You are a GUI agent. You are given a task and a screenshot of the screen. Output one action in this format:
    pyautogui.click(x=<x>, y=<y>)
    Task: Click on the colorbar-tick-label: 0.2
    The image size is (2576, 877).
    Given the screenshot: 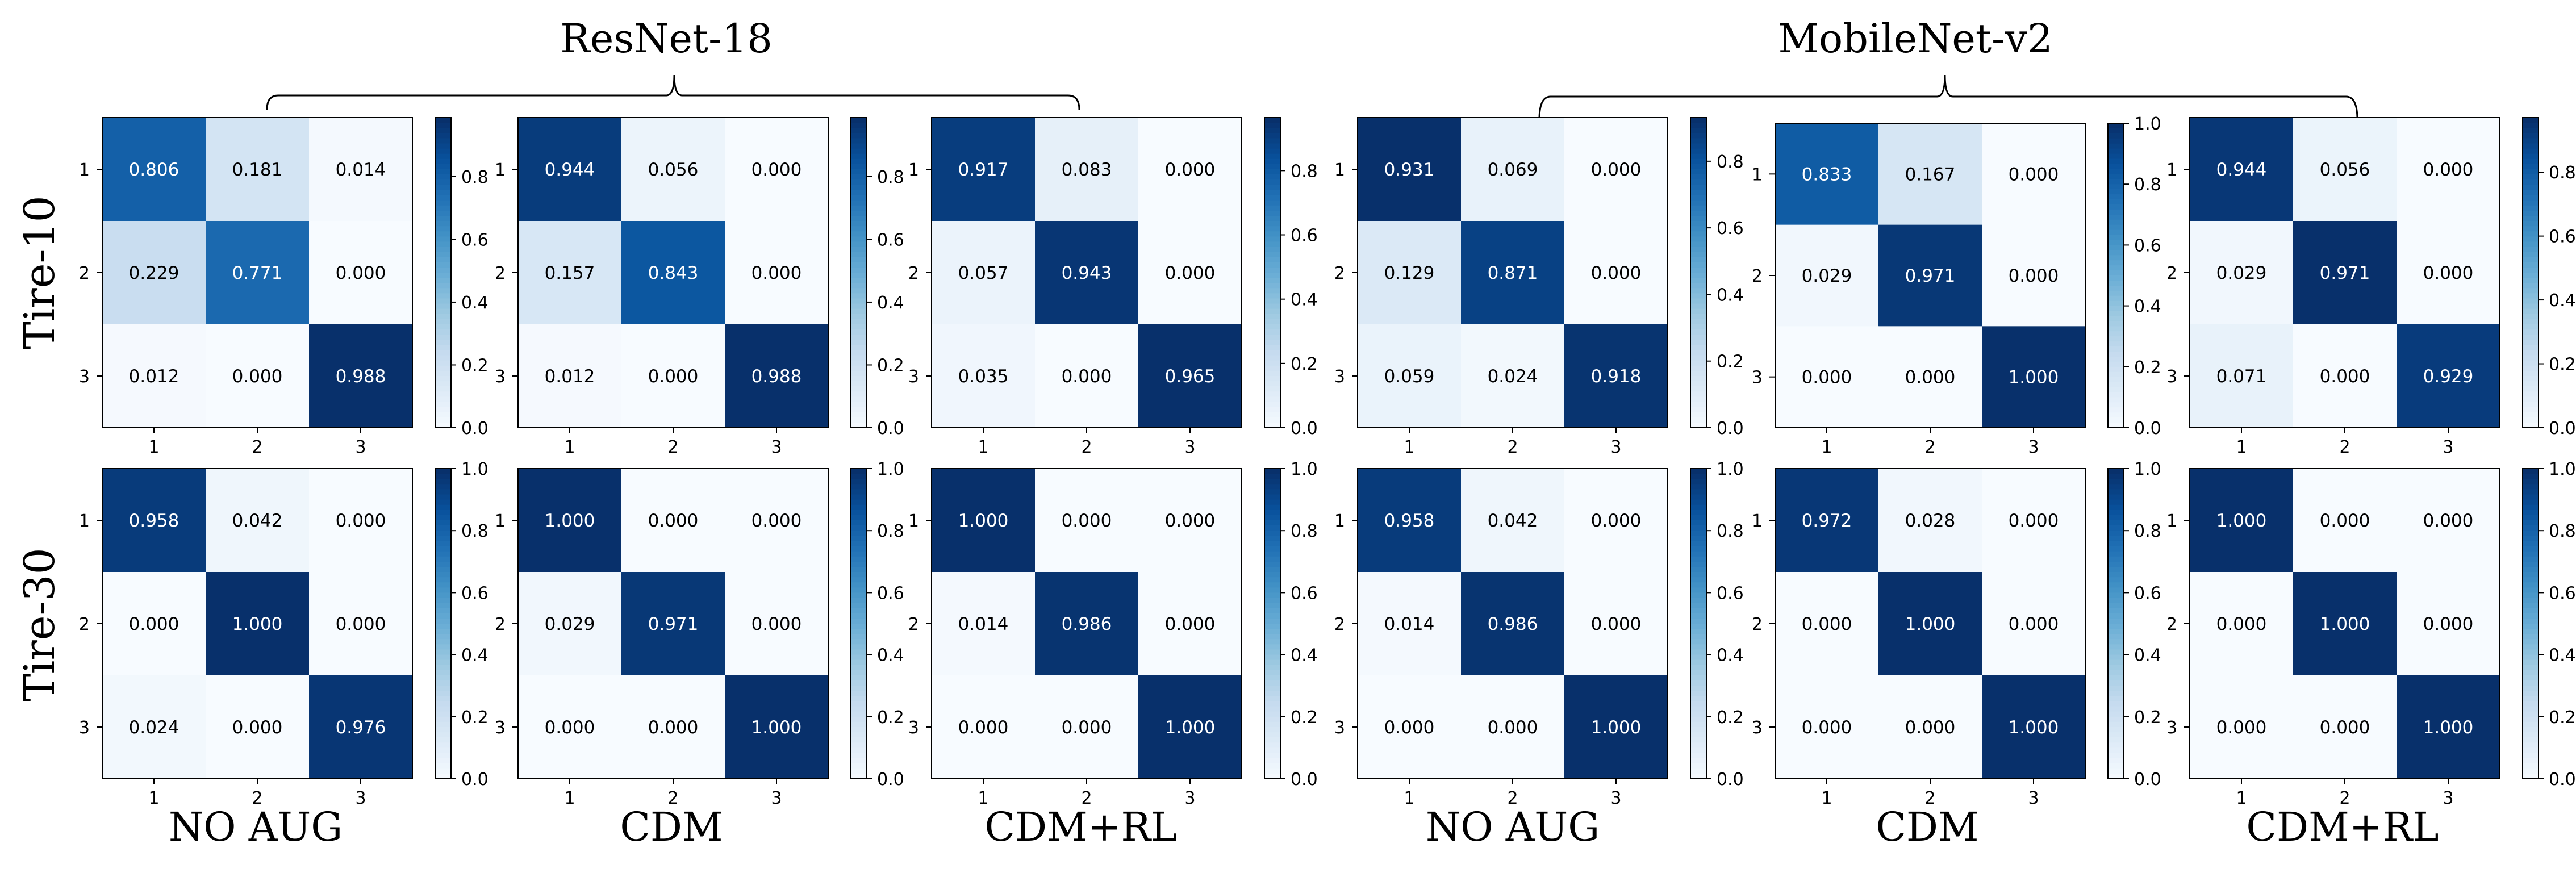 What is the action you would take?
    pyautogui.click(x=1730, y=718)
    